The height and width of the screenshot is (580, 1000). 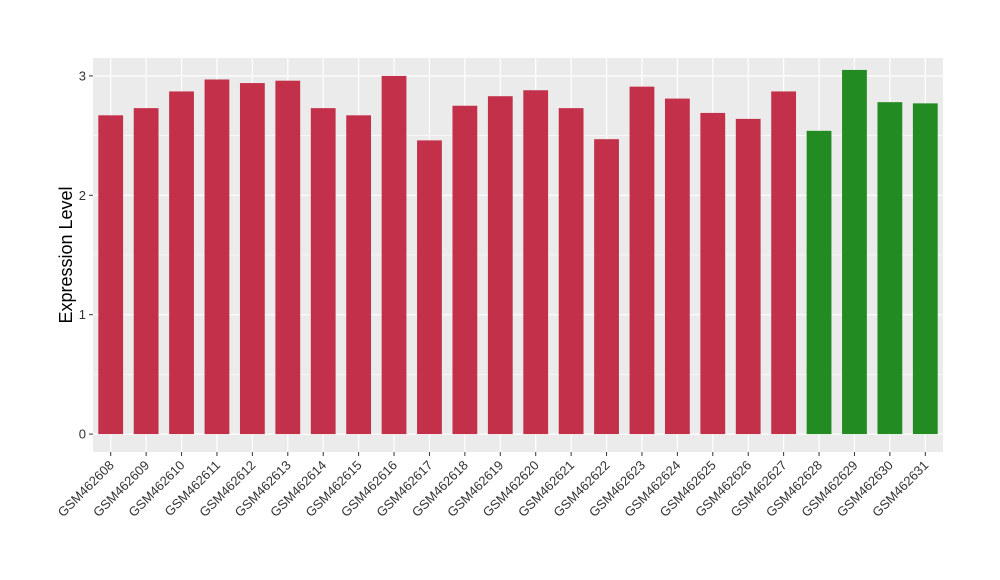 I want to click on bar-GSM462630, so click(x=890, y=268).